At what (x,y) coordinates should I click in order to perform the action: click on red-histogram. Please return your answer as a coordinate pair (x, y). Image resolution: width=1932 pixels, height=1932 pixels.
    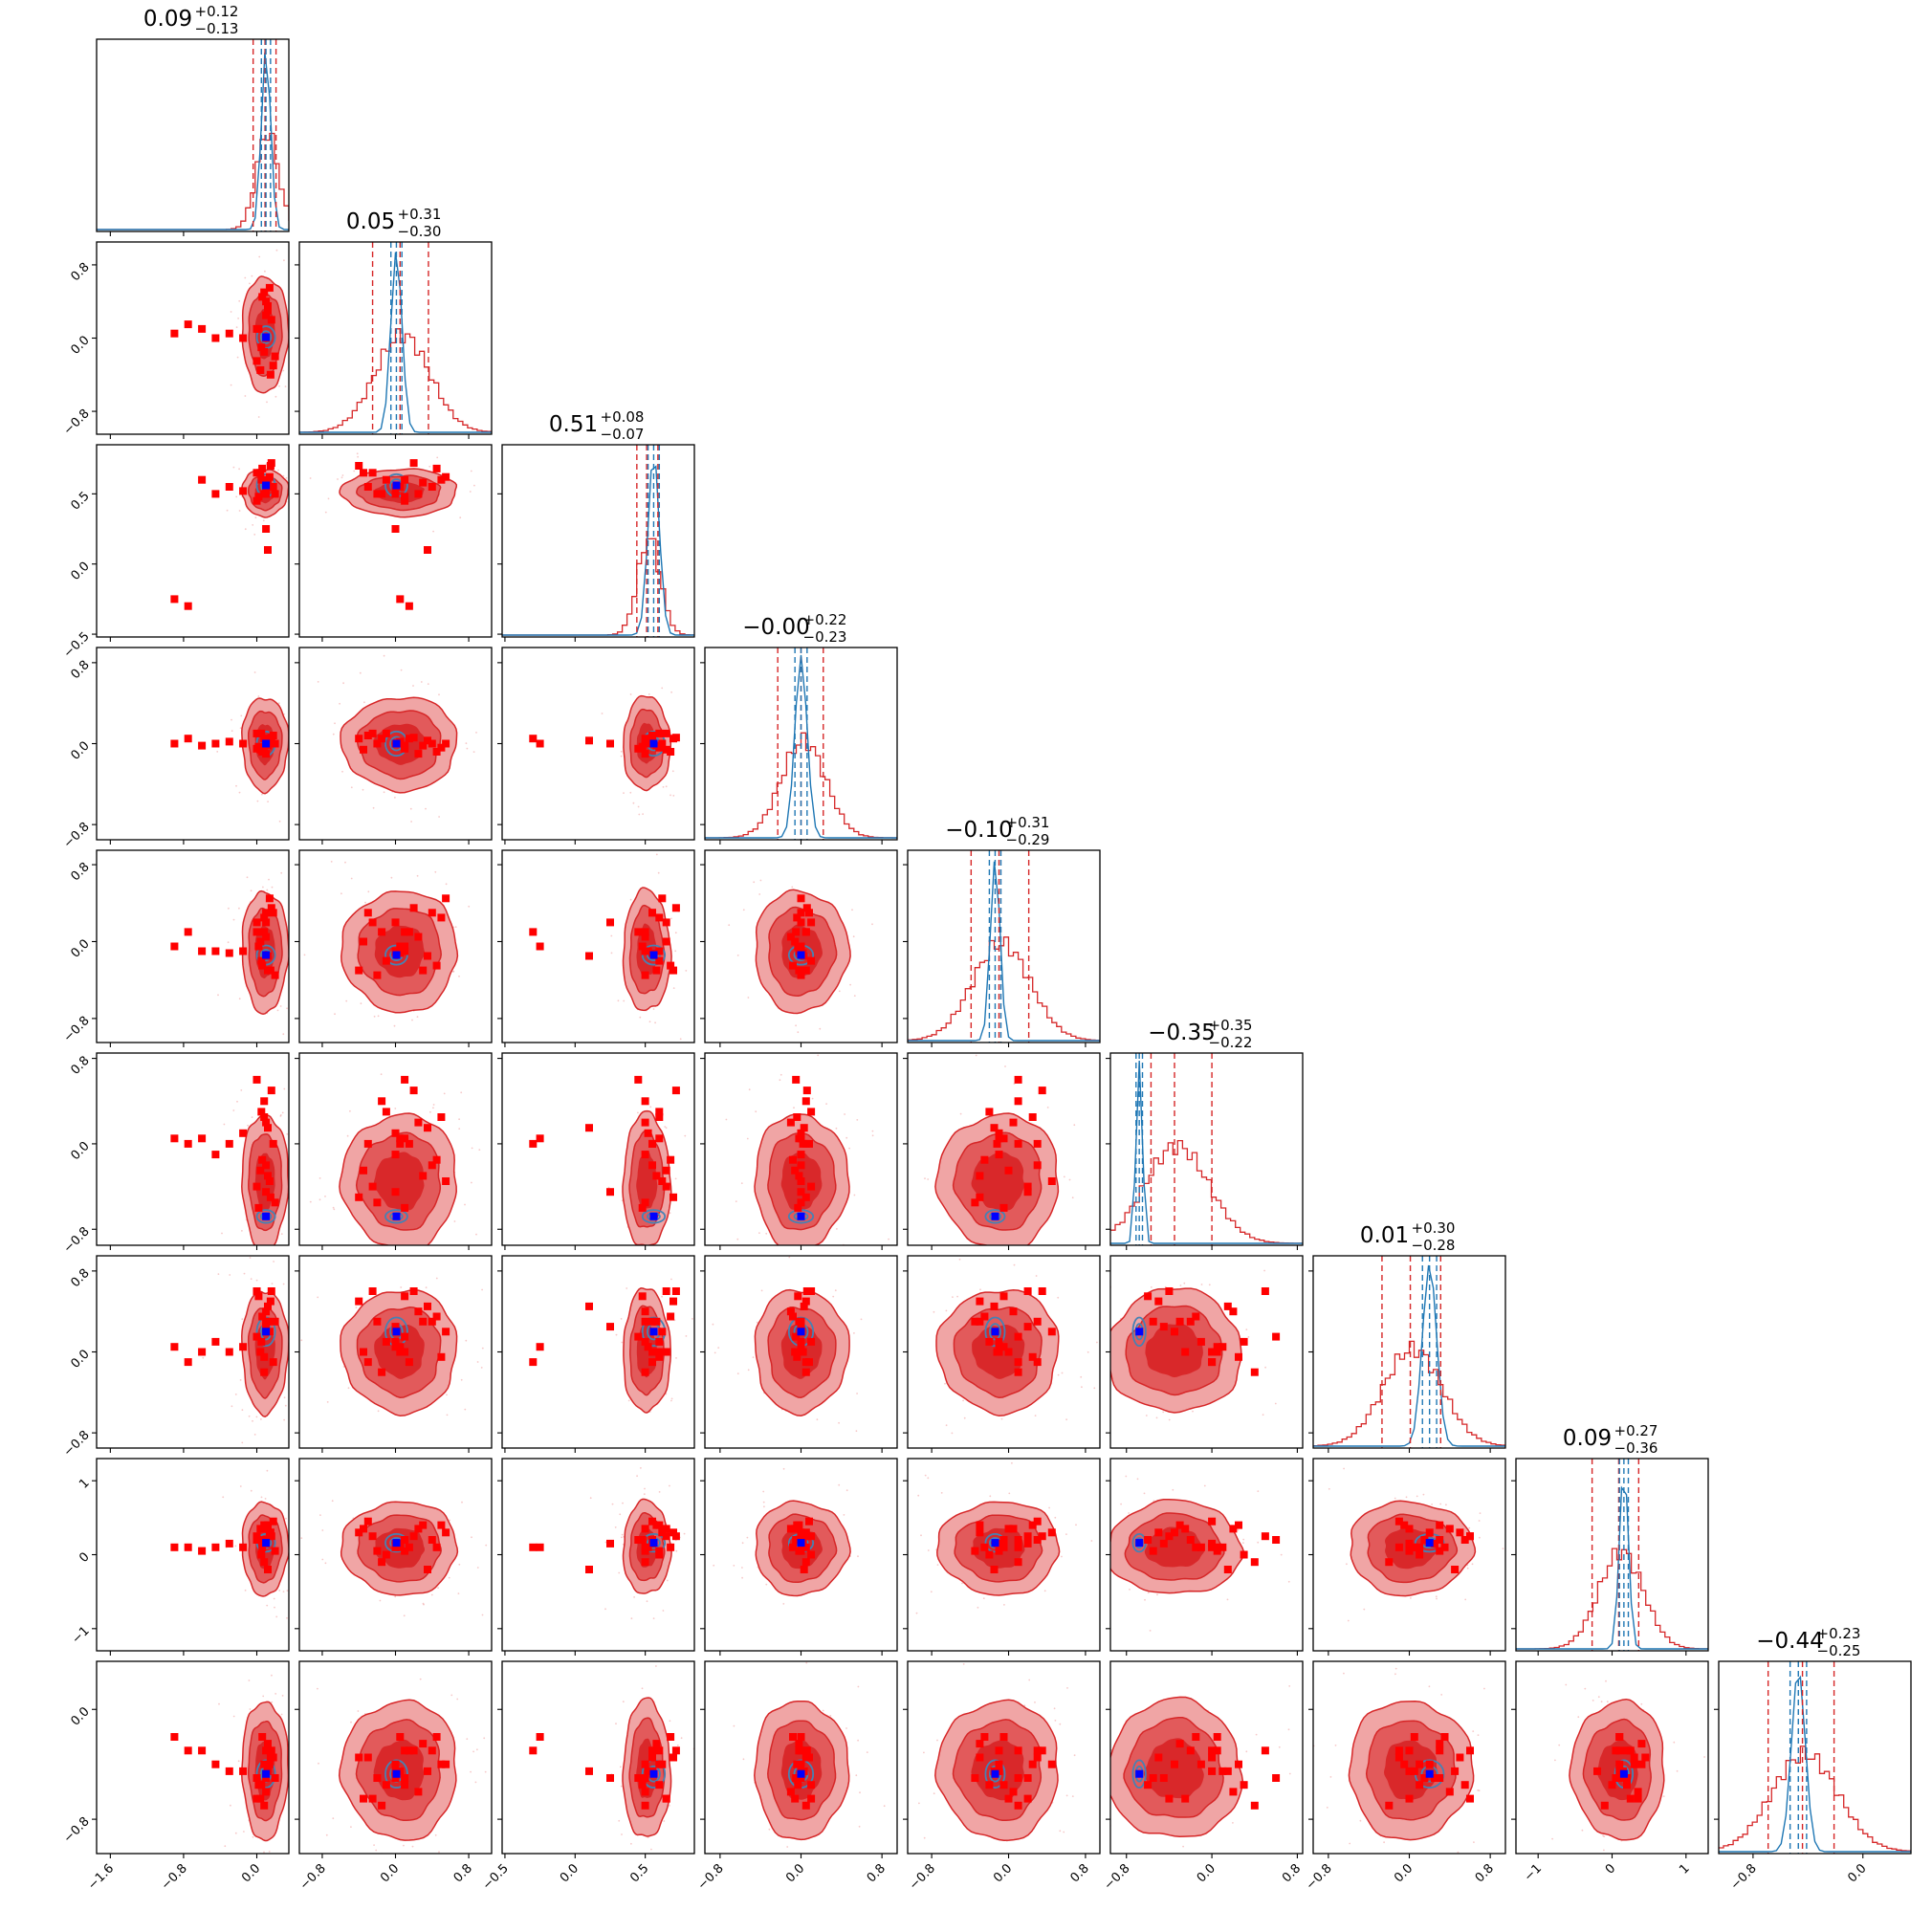
    Looking at the image, I should click on (801, 785).